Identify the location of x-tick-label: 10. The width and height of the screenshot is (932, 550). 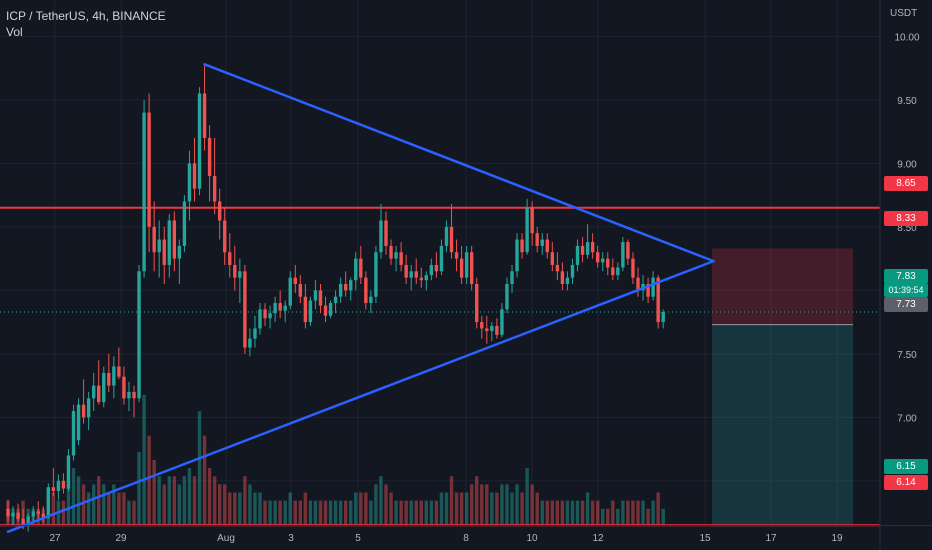
(532, 538).